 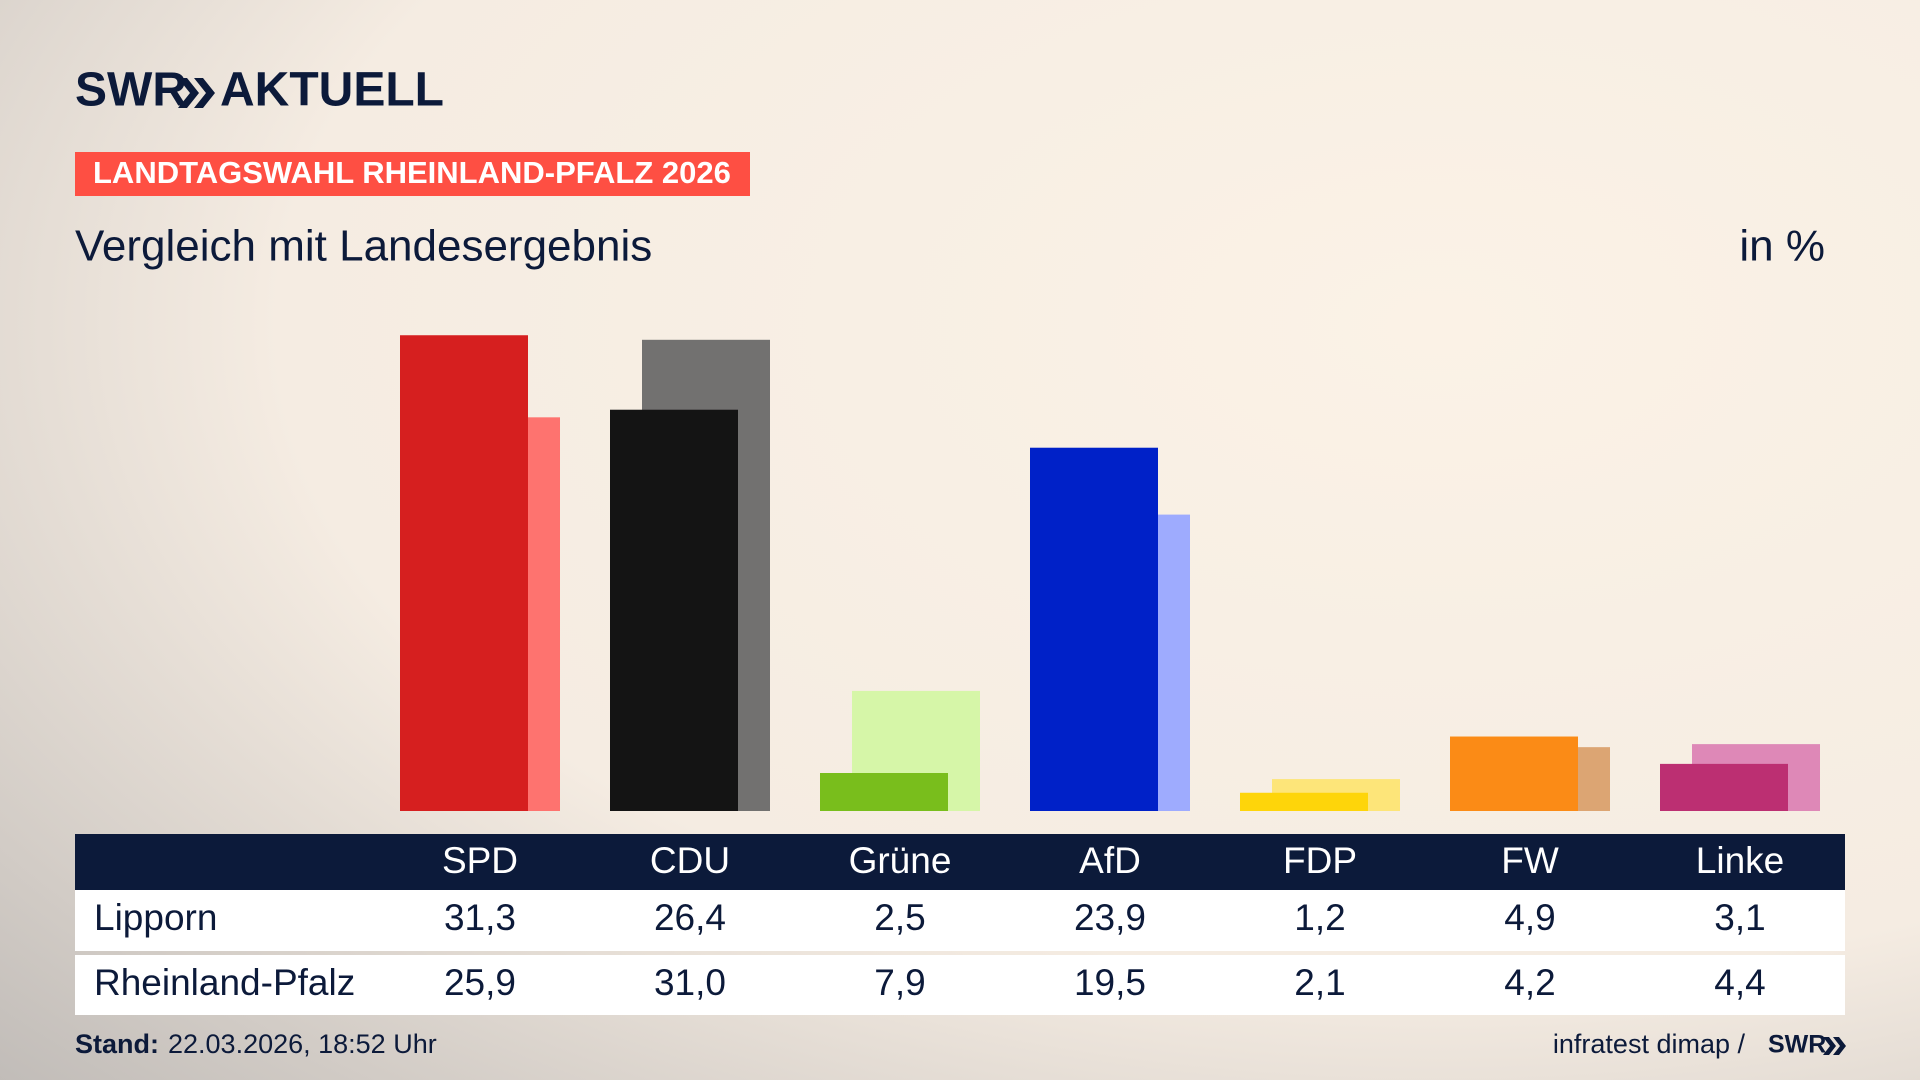 What do you see at coordinates (363, 246) in the screenshot?
I see `chart-title: Vergleich mit Landesergebnis` at bounding box center [363, 246].